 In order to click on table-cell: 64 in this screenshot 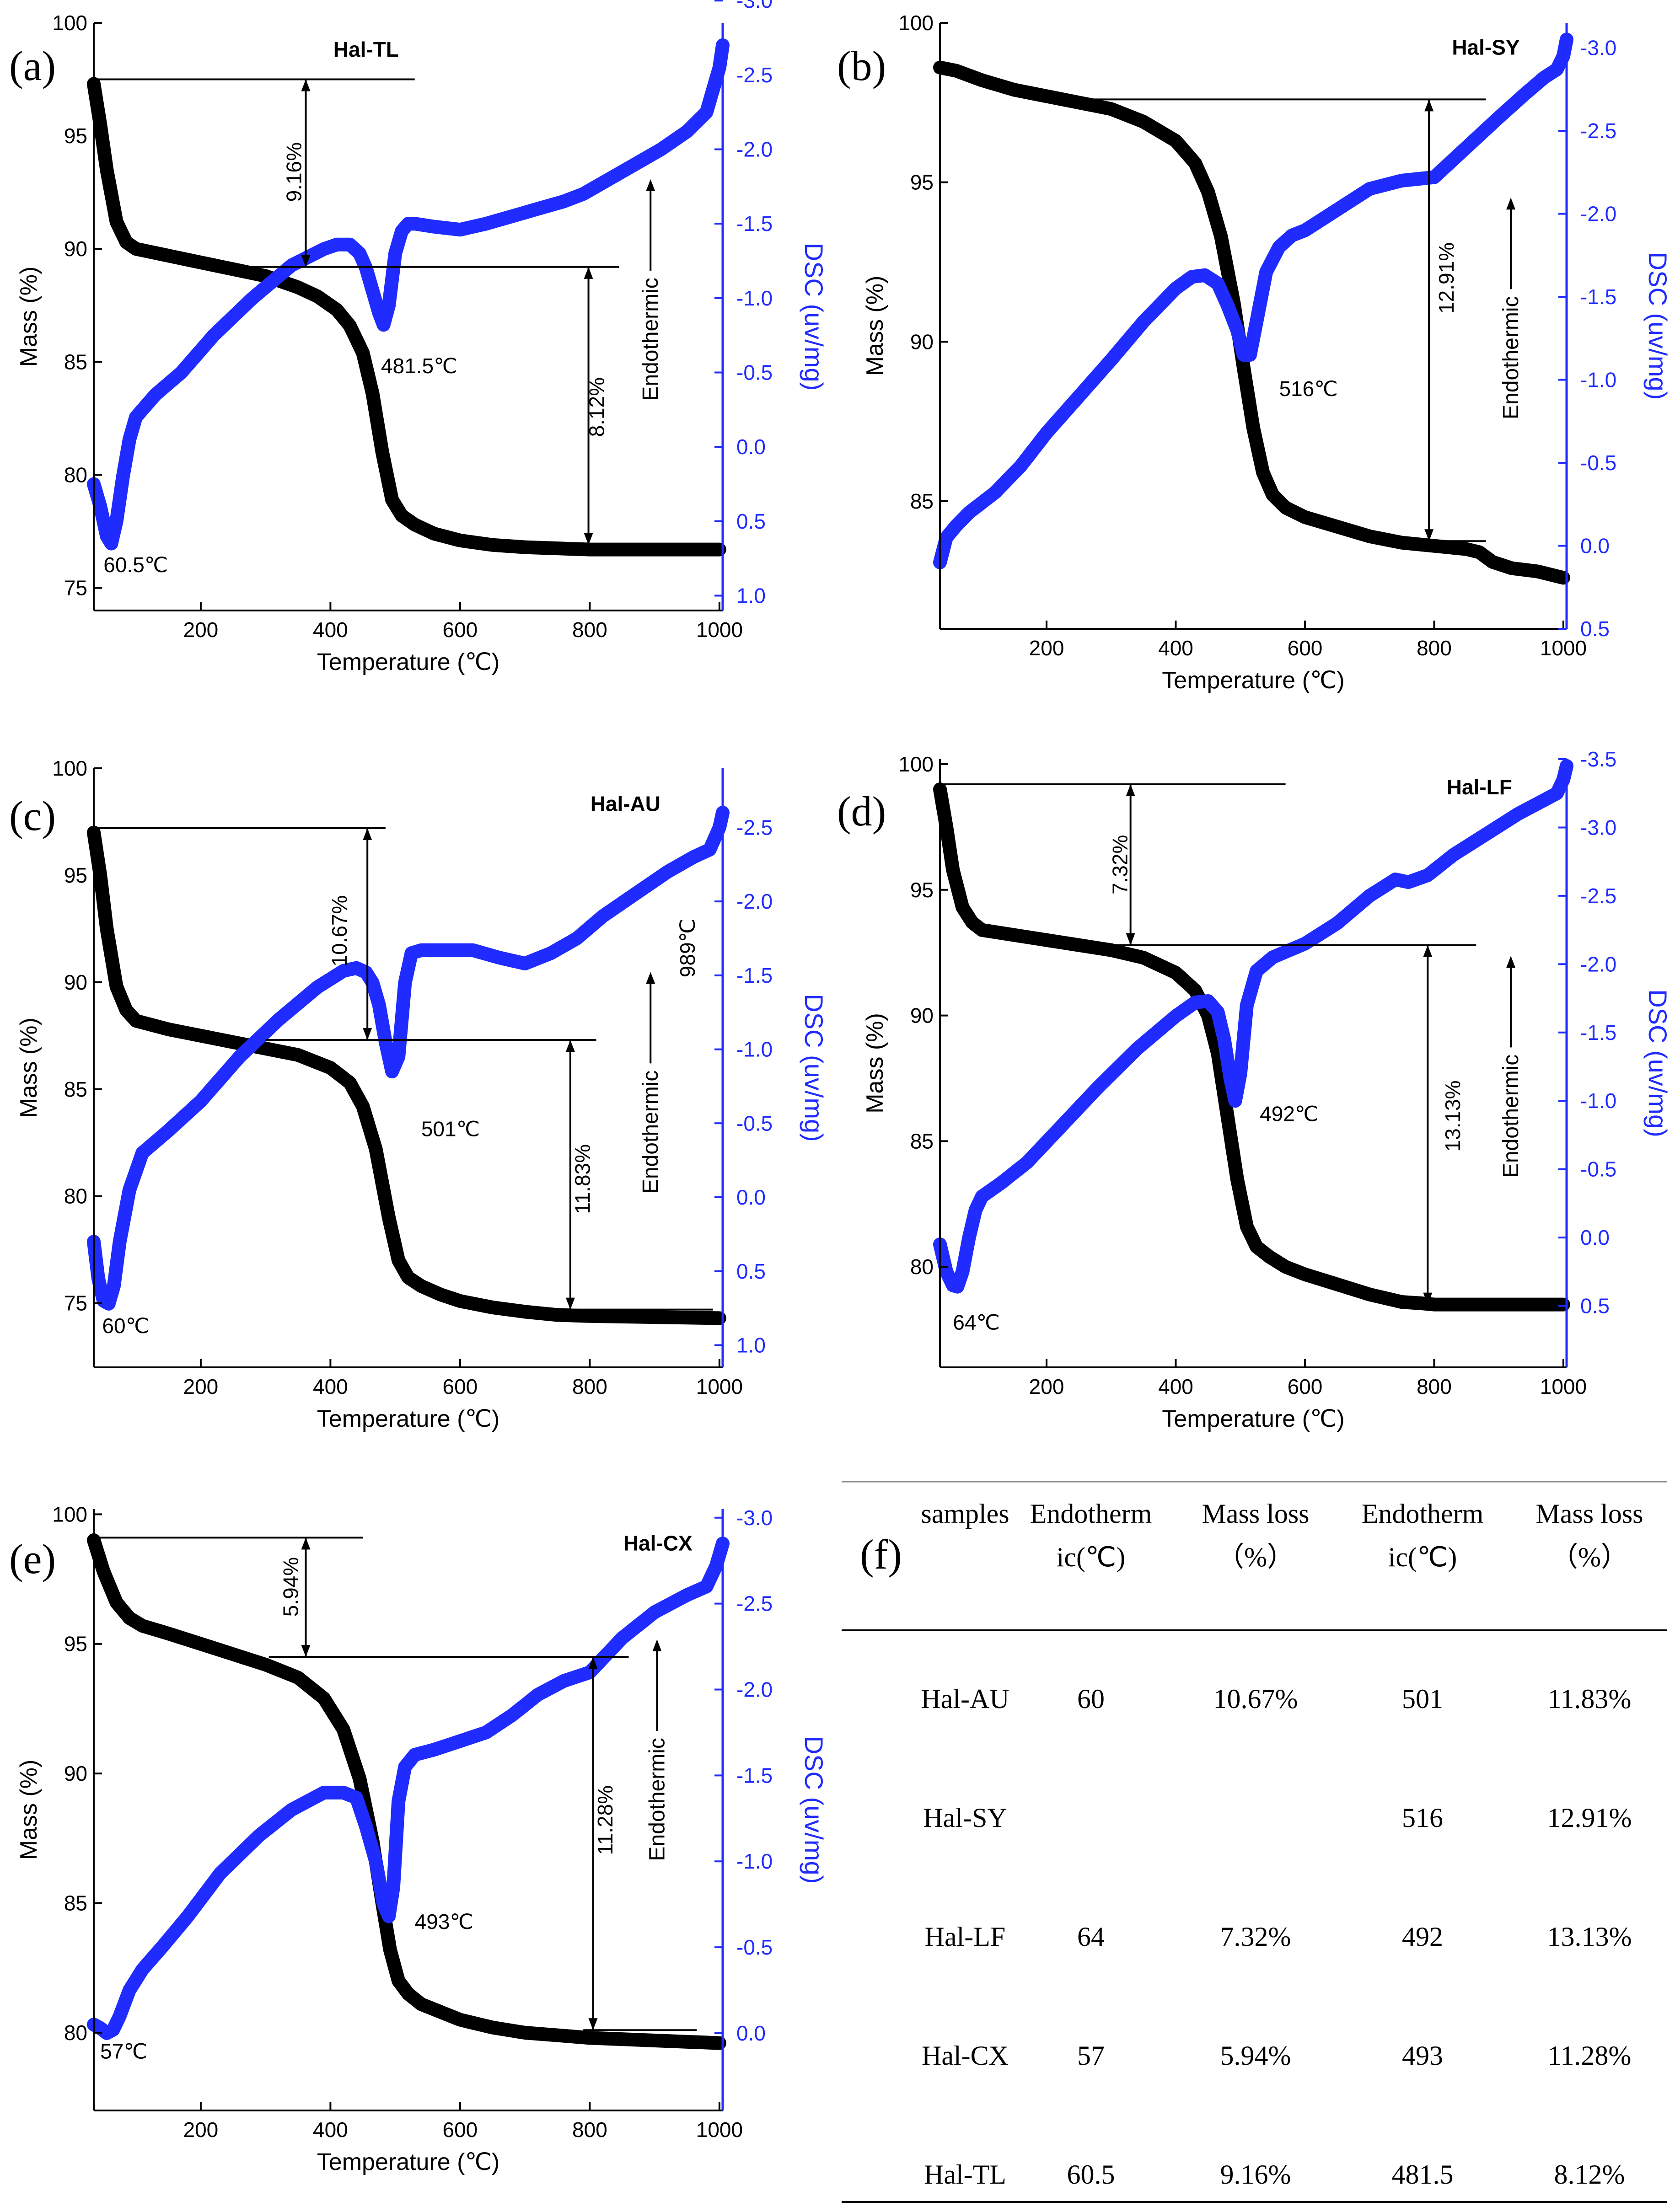, I will do `click(1091, 1937)`.